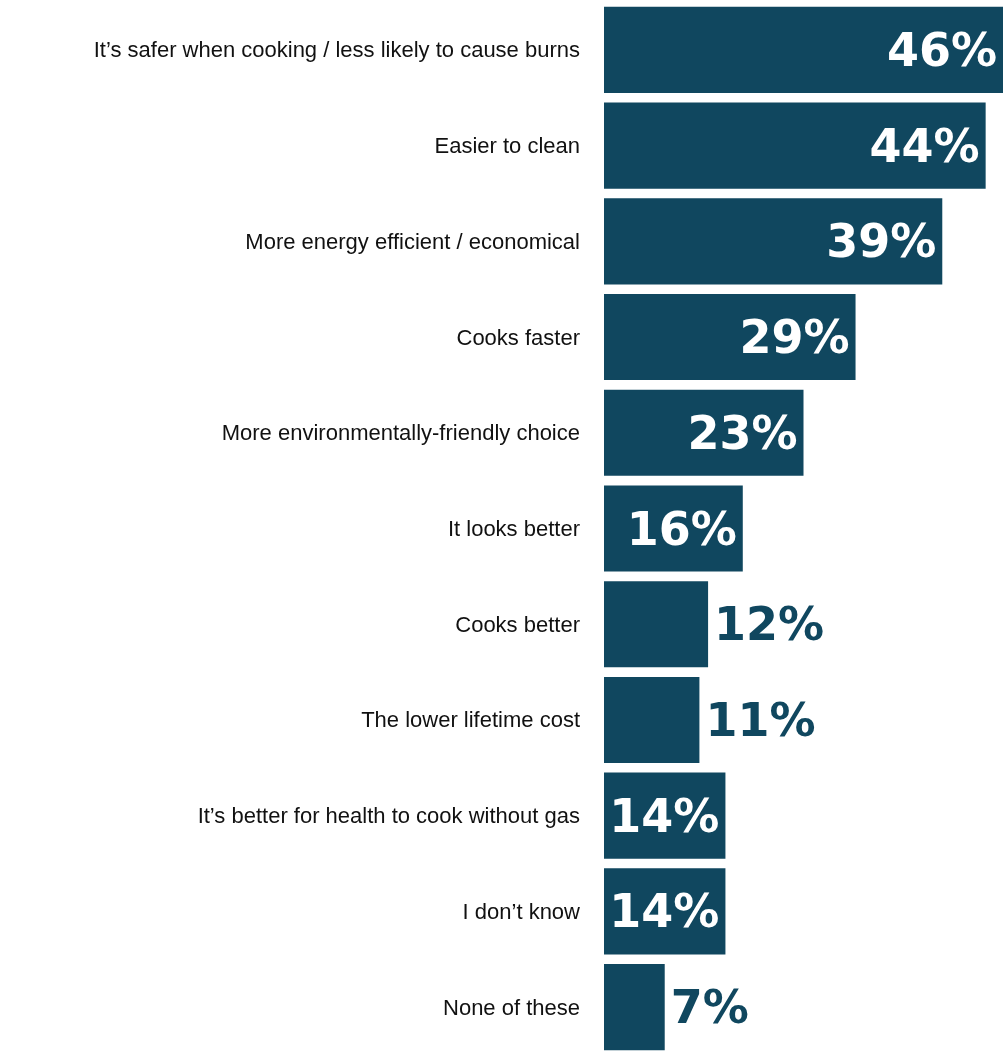 The height and width of the screenshot is (1057, 1007). What do you see at coordinates (681, 528) in the screenshot?
I see `data-label: 16%` at bounding box center [681, 528].